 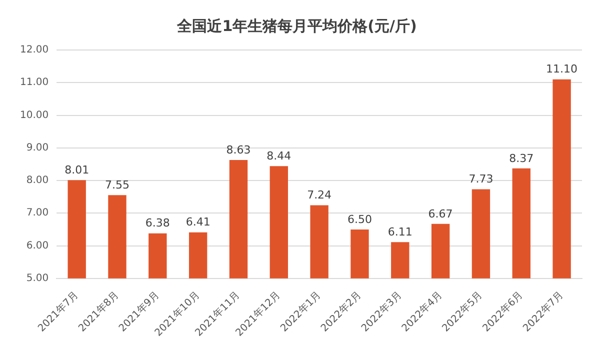 What do you see at coordinates (37, 213) in the screenshot?
I see `y-tick-label: 7.00` at bounding box center [37, 213].